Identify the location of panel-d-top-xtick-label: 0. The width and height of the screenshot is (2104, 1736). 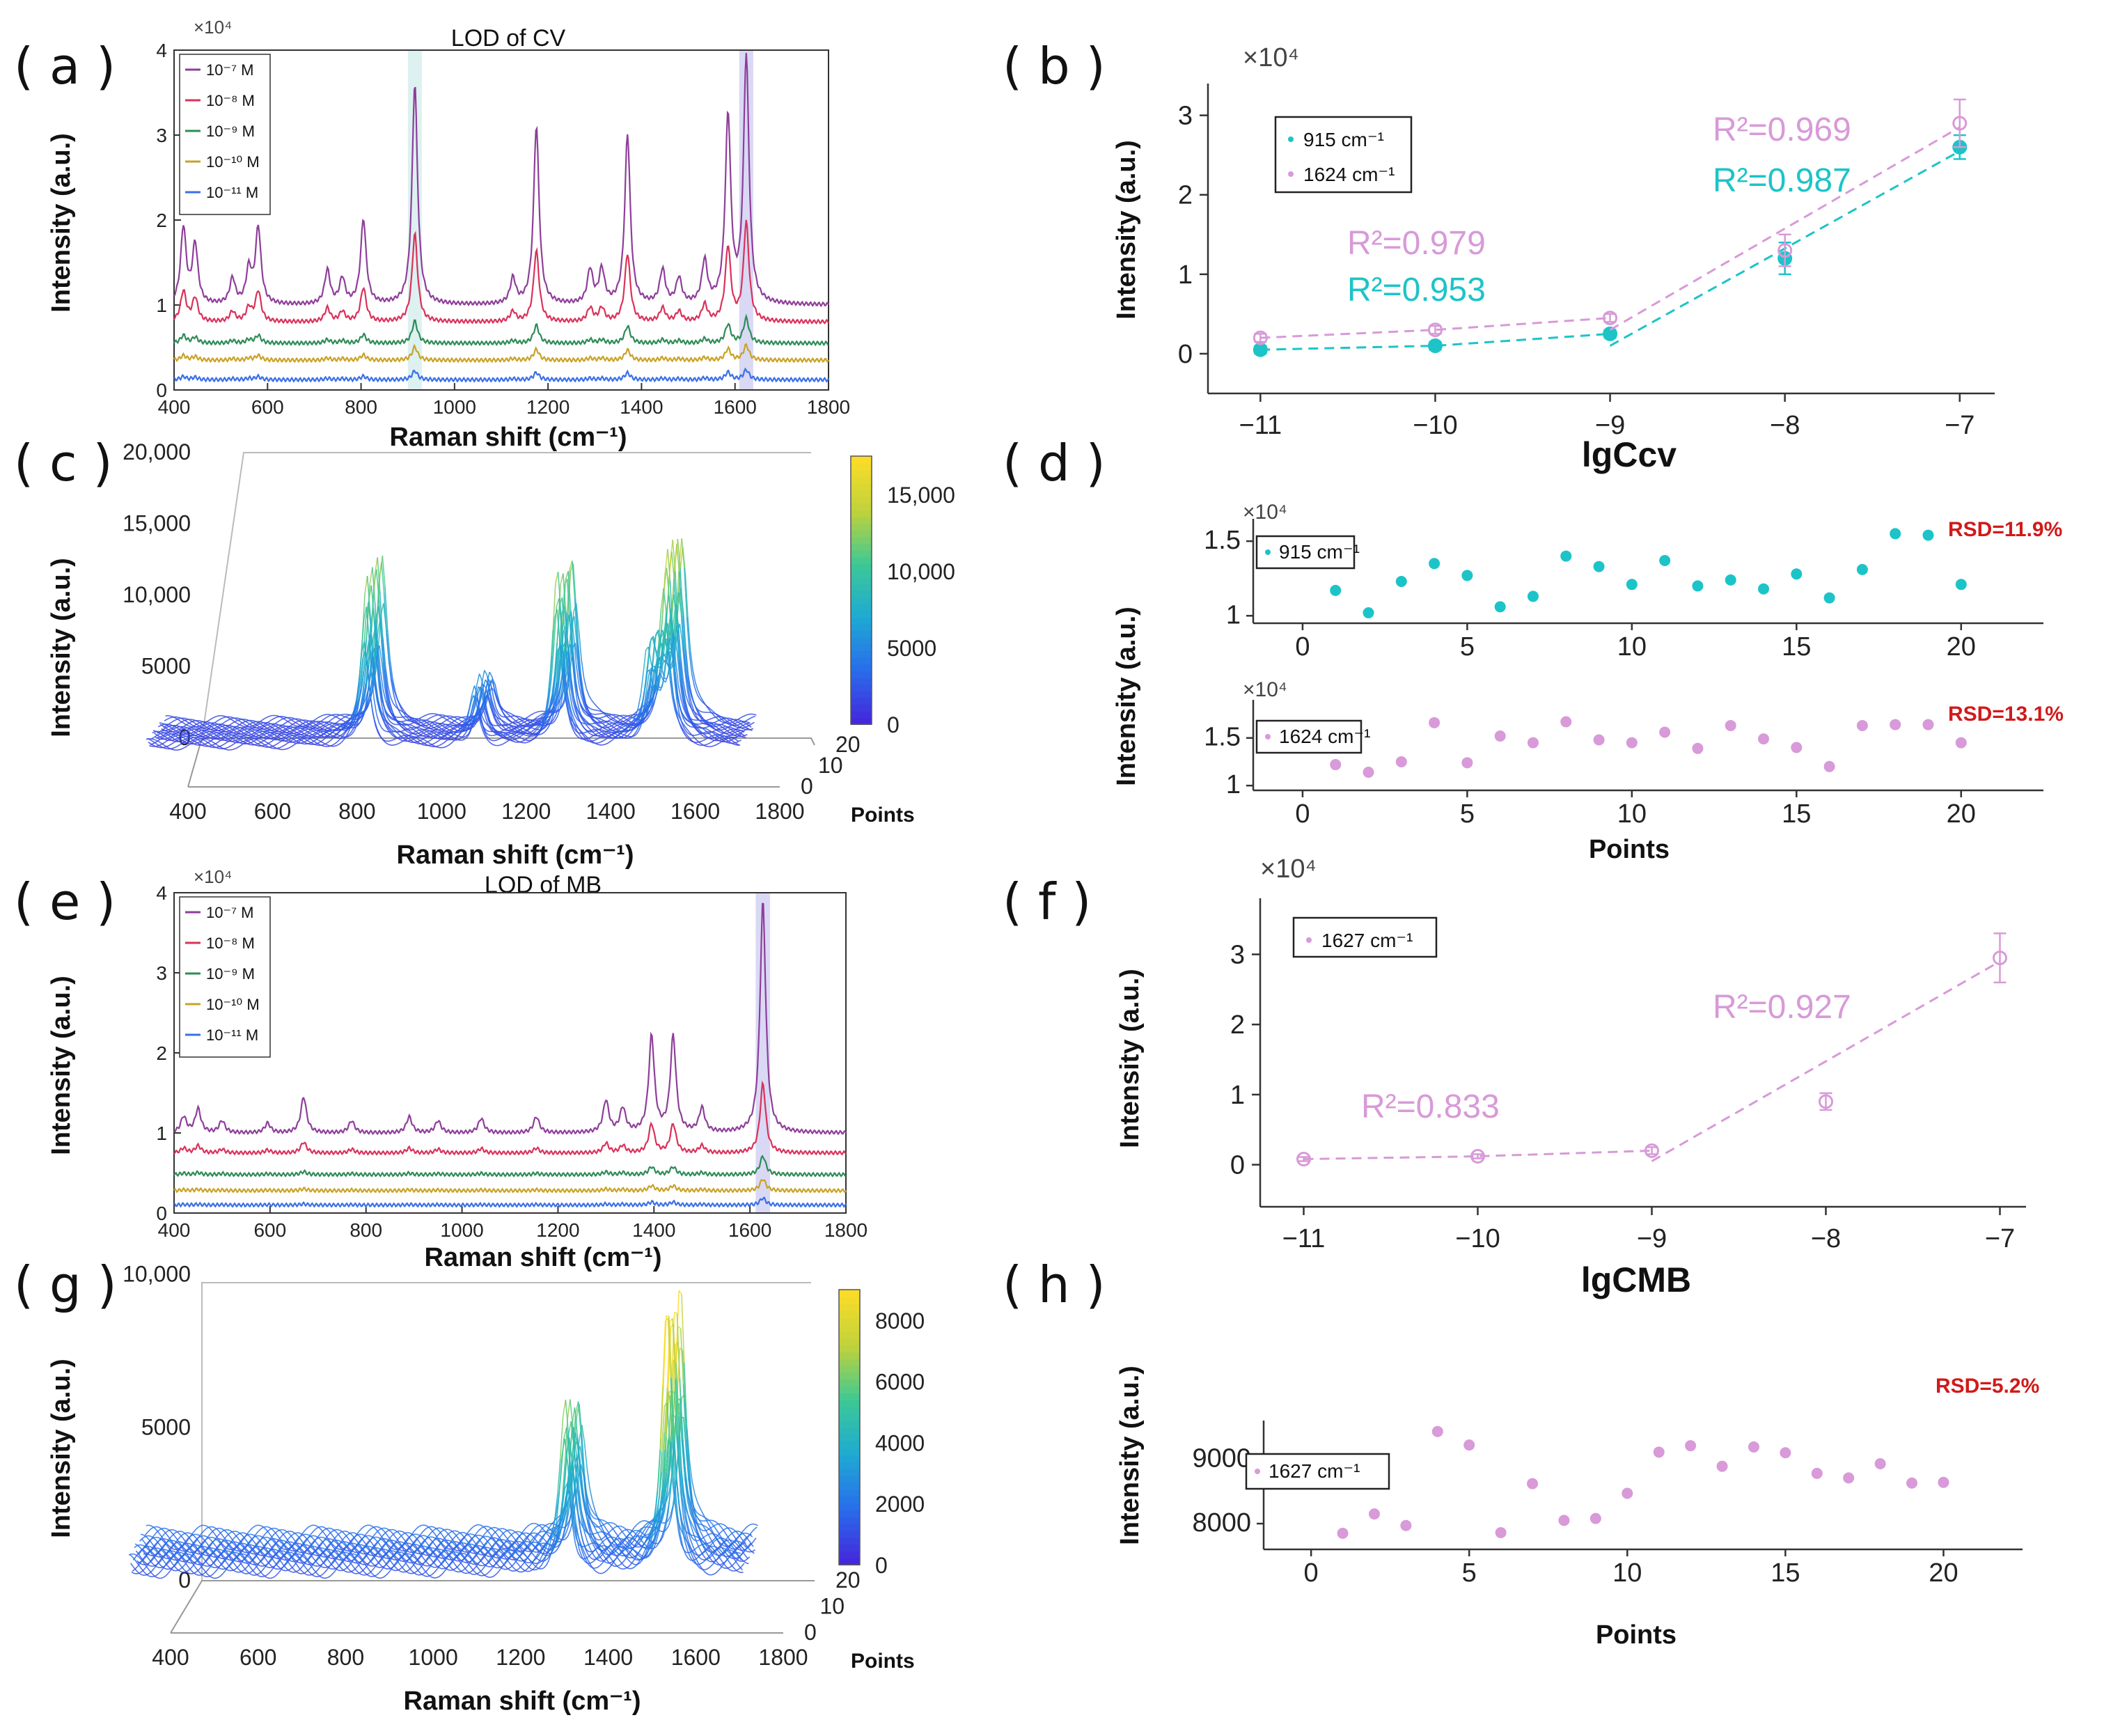
(1302, 647).